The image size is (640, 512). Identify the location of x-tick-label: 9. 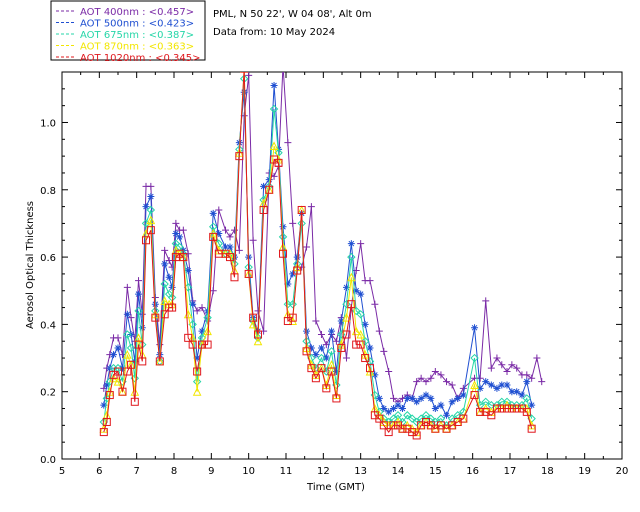
(211, 471).